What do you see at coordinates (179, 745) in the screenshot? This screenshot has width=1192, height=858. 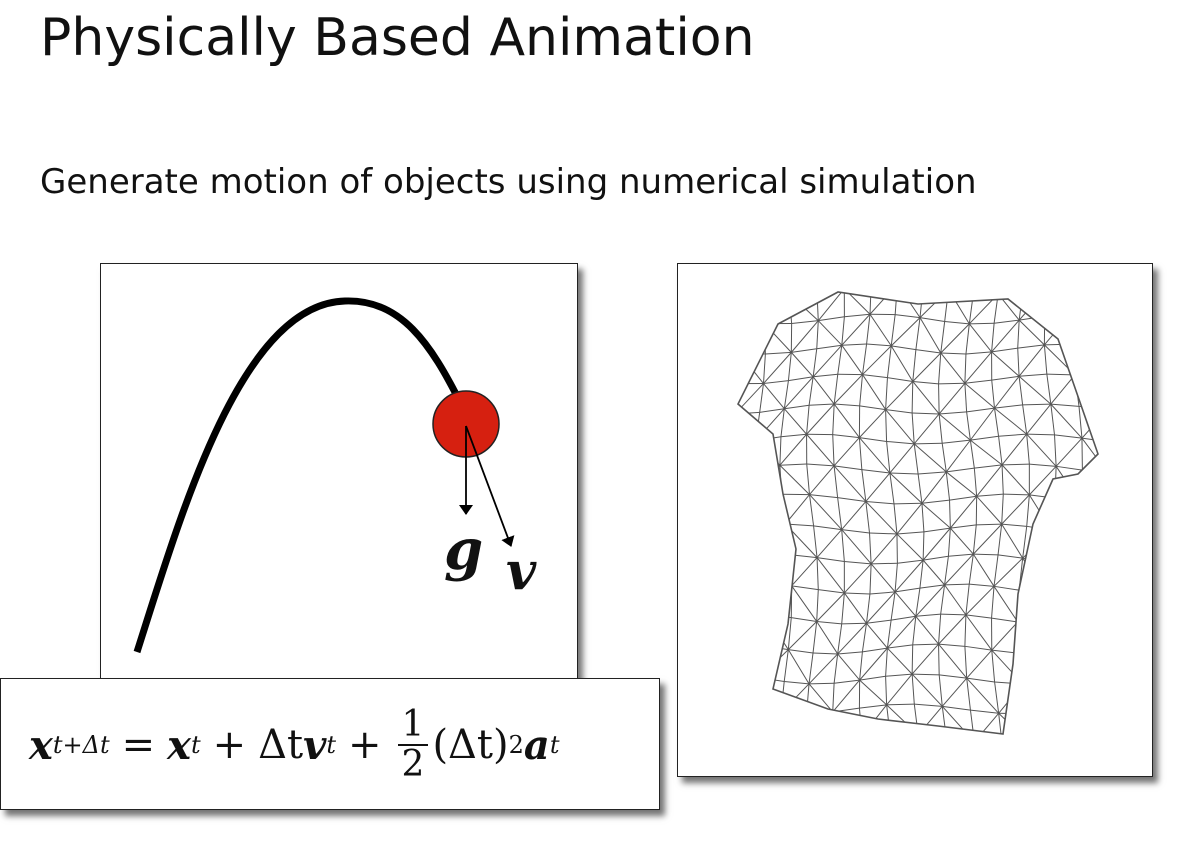 I see `formula-term1-var: x` at bounding box center [179, 745].